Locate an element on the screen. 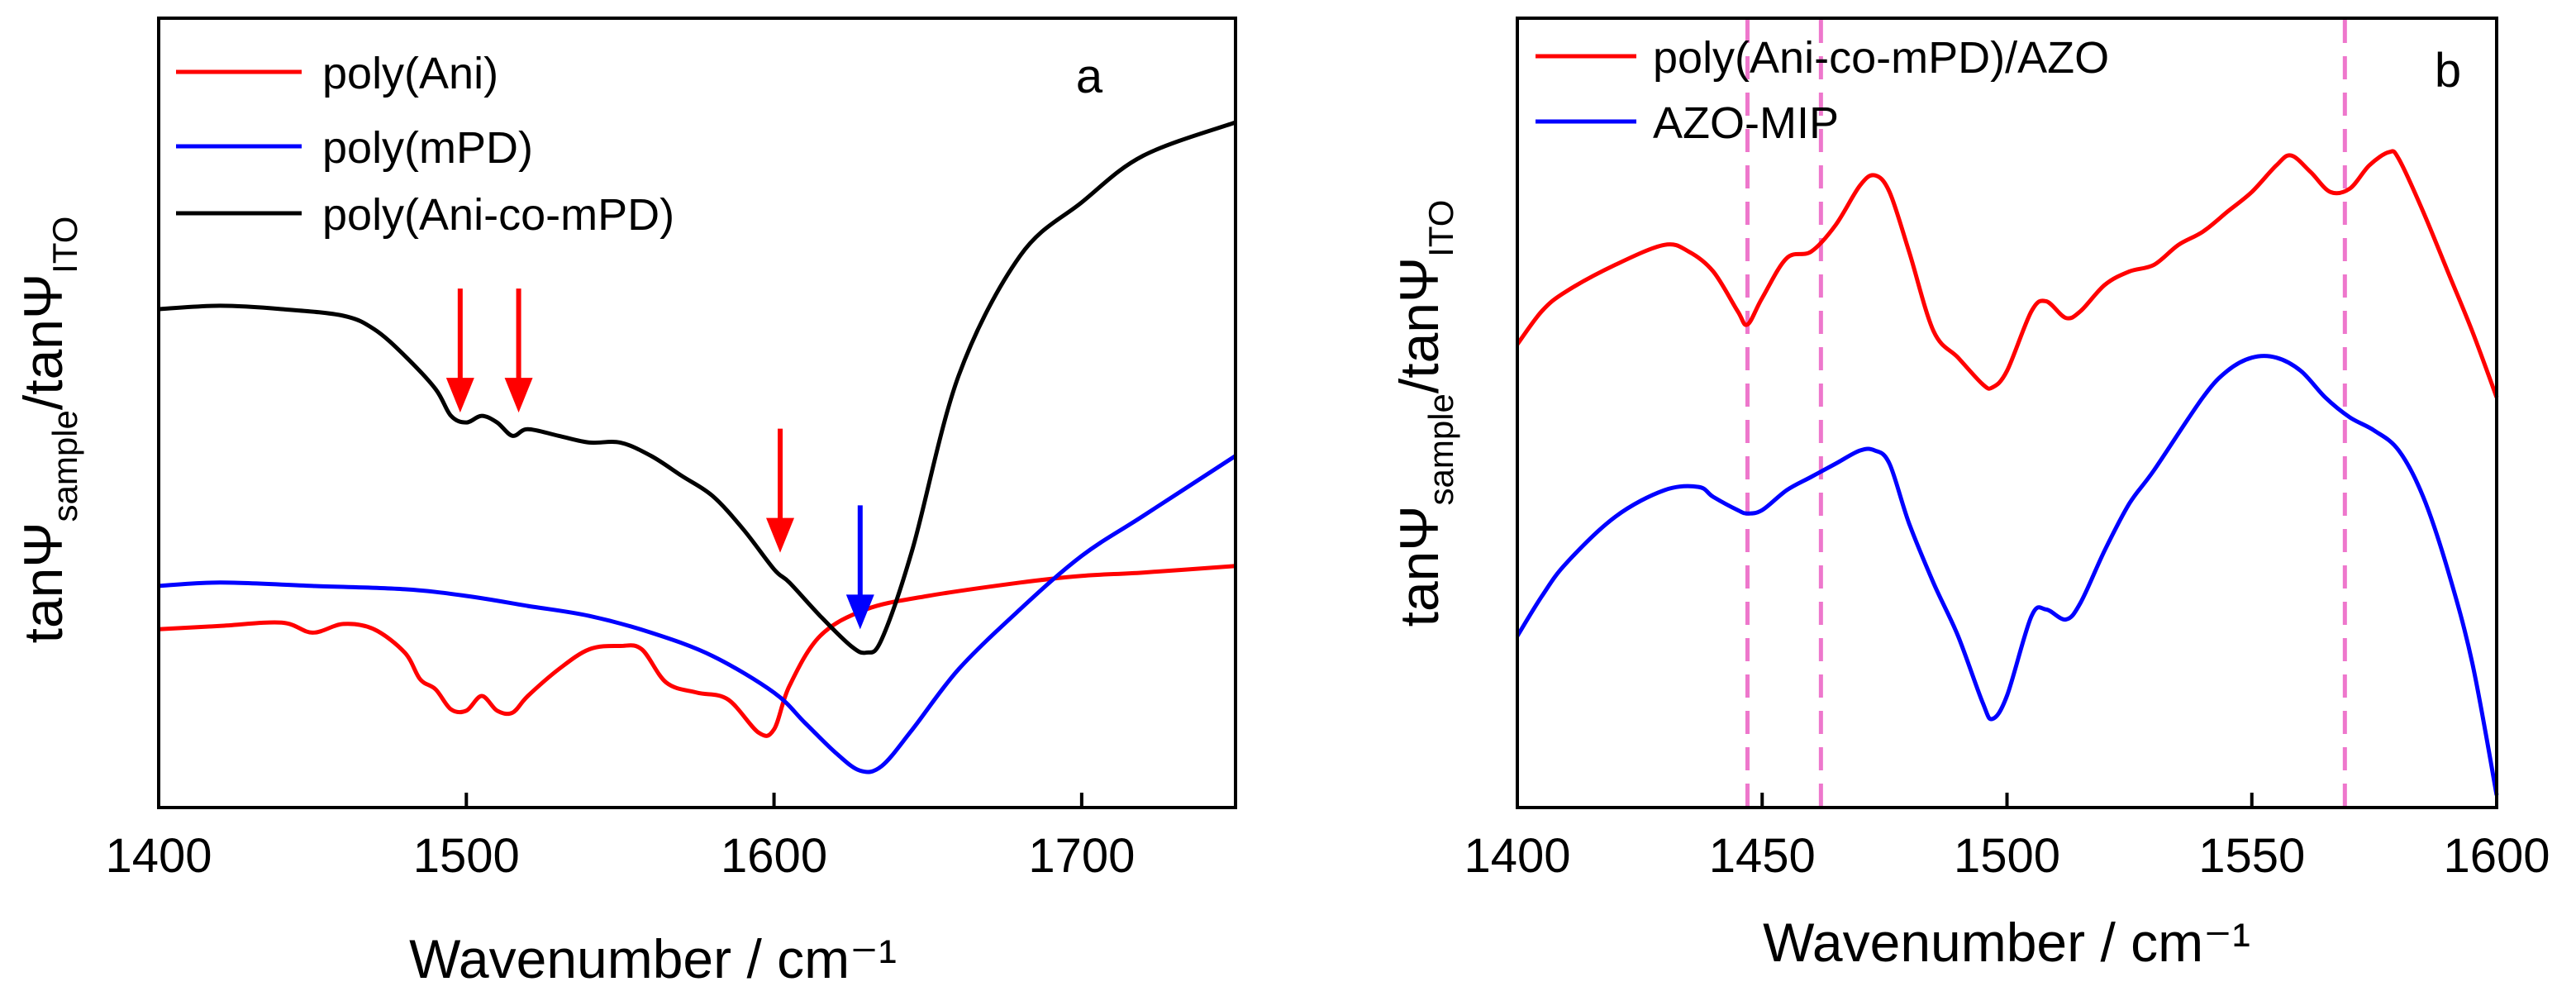 The image size is (2576, 996). panel-b-x-ticks: 1400 1450 1500 1550 1600 is located at coordinates (2007, 838).